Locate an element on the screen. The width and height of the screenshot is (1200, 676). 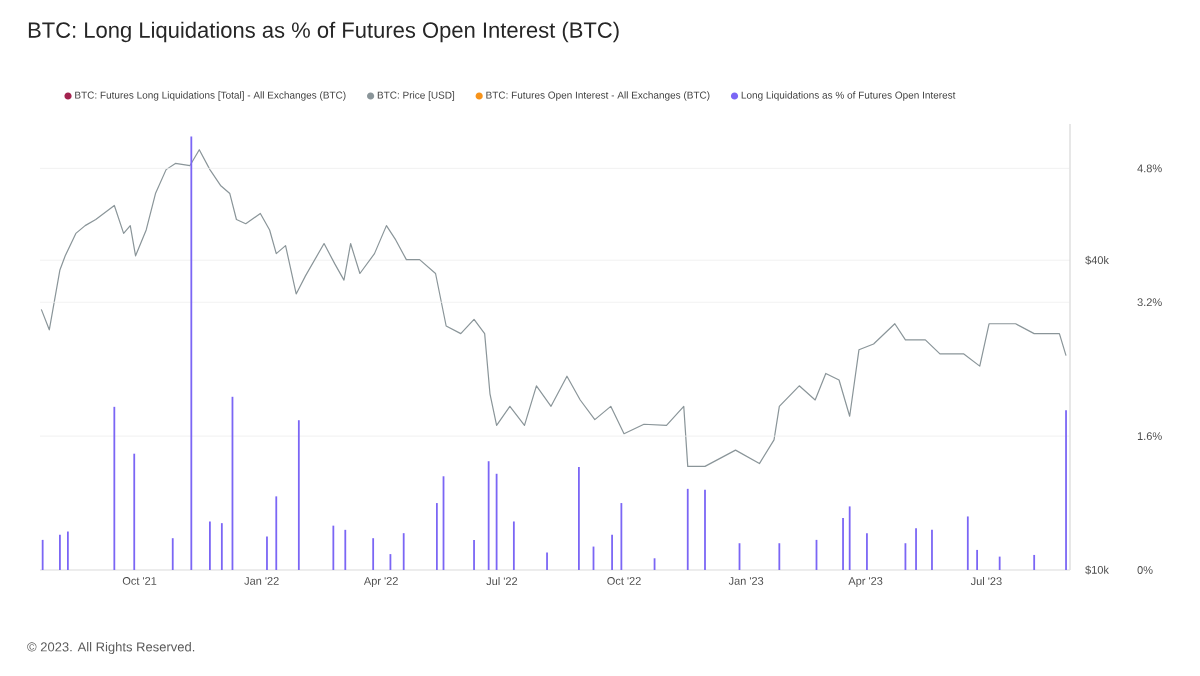
chart-title: BTC: Long Liquidations as % of Futures Open Interest (BTC) is located at coordinates (323, 32).